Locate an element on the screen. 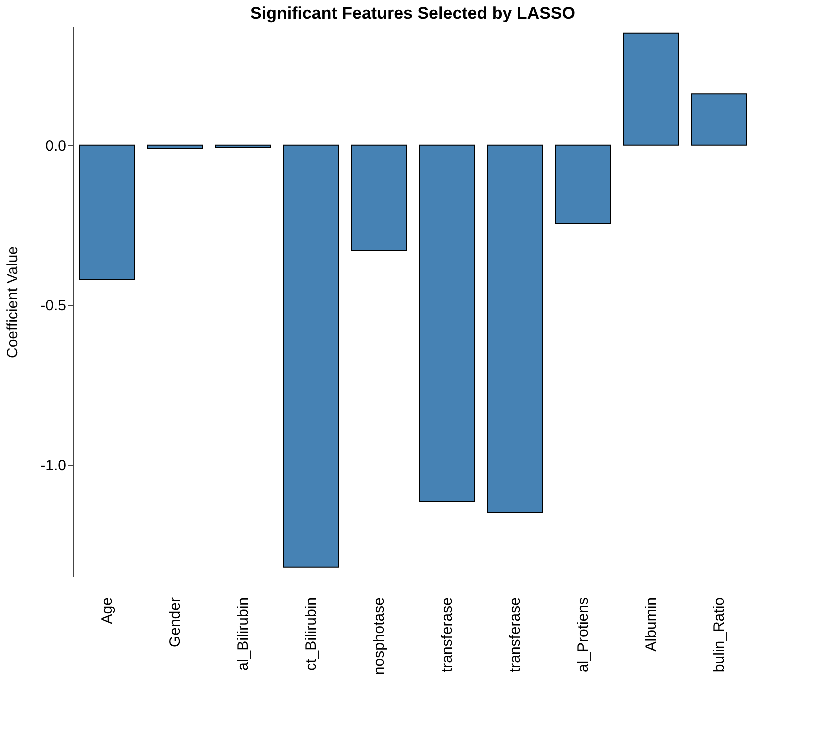  chart-title: Significant Features Selected by LASSO is located at coordinates (413, 13).